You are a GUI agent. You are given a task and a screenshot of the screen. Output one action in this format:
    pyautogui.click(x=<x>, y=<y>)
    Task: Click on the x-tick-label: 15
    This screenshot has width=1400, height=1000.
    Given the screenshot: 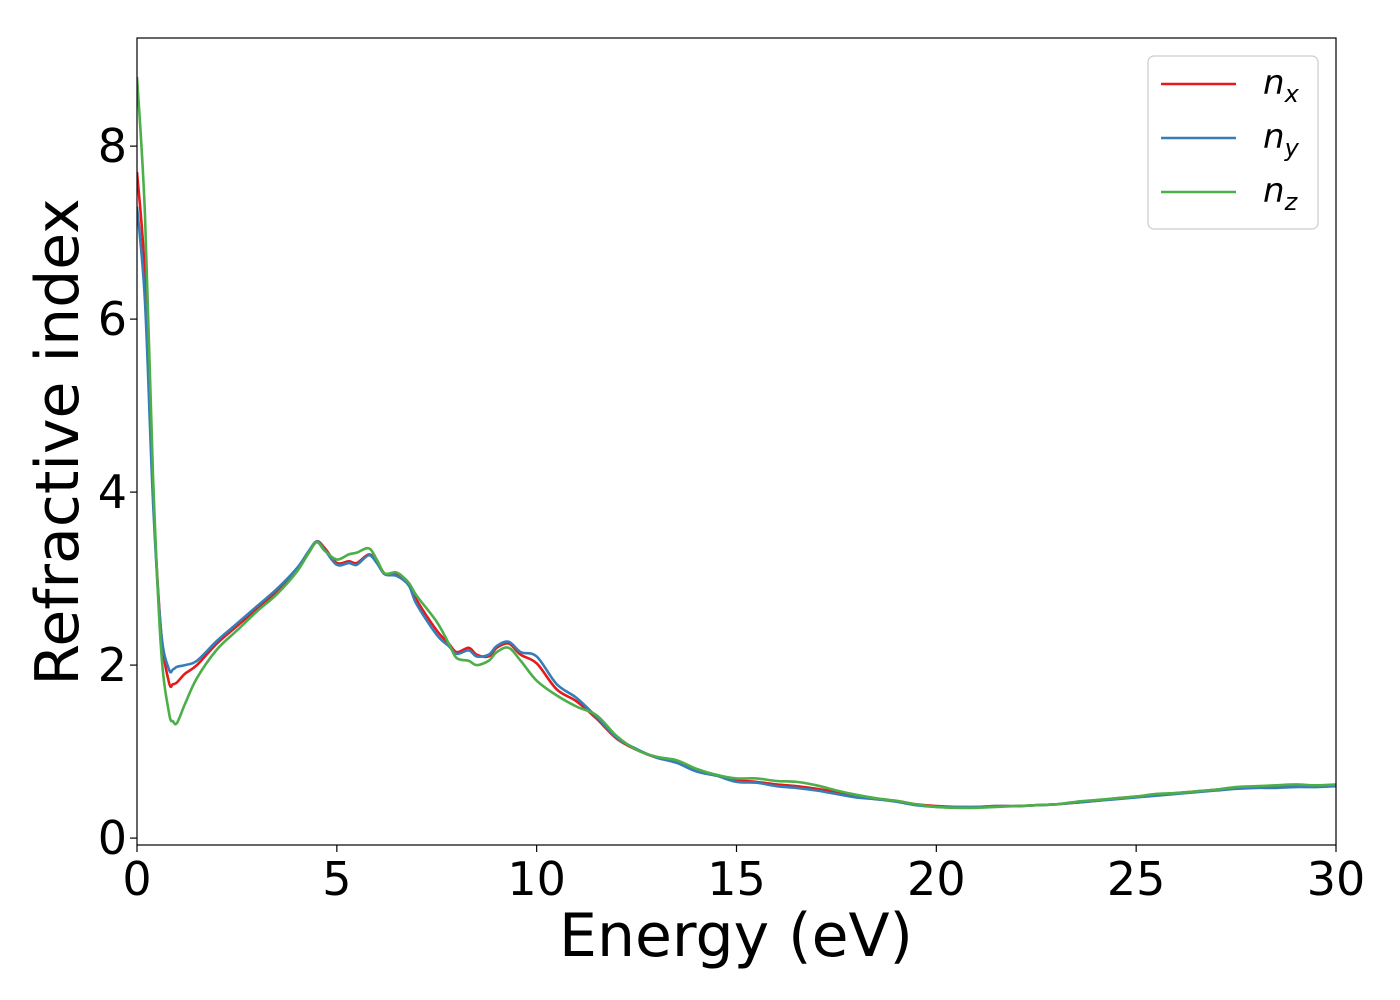 What is the action you would take?
    pyautogui.click(x=736, y=879)
    